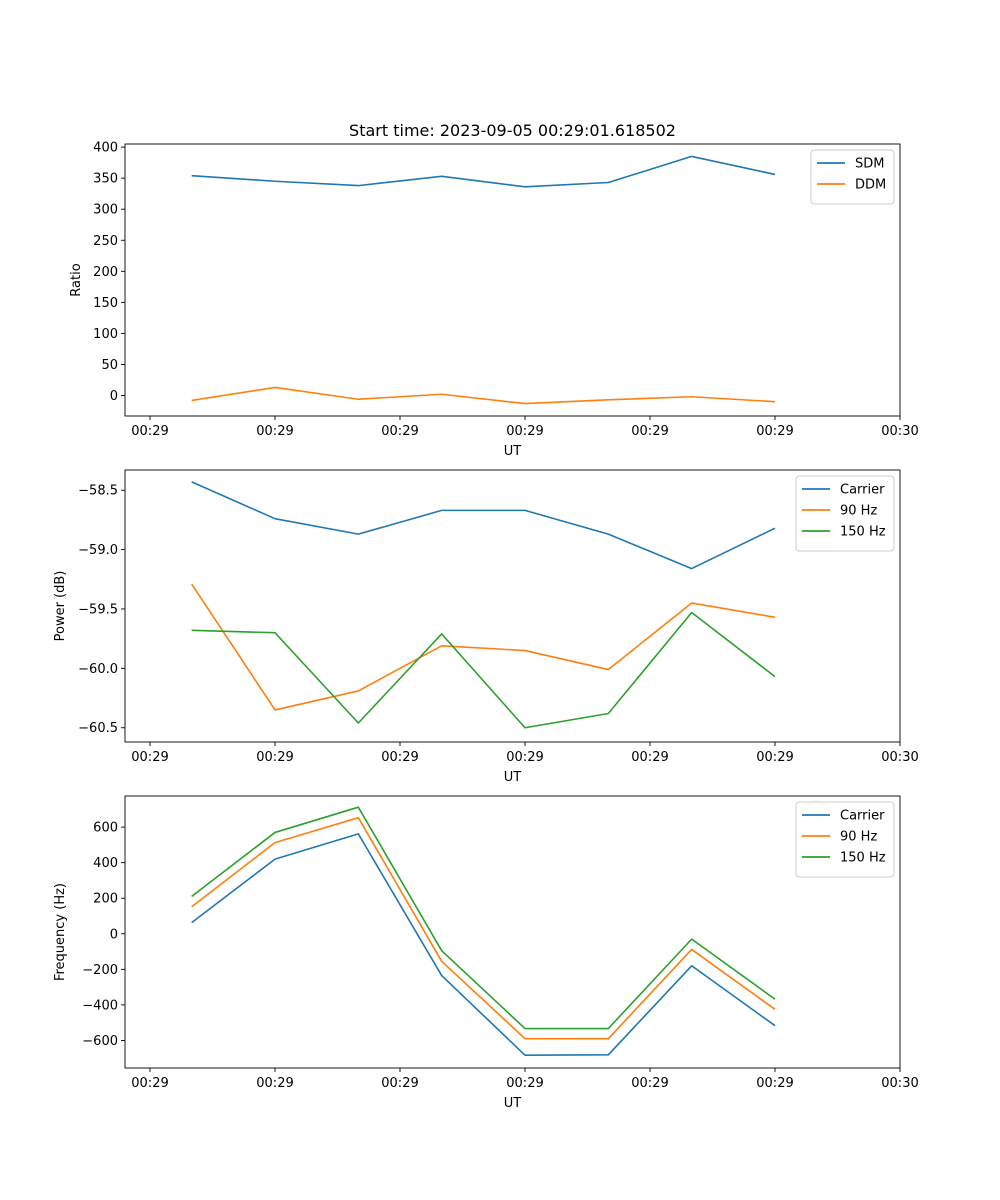  What do you see at coordinates (105, 303) in the screenshot?
I see `y-tick-label: 150` at bounding box center [105, 303].